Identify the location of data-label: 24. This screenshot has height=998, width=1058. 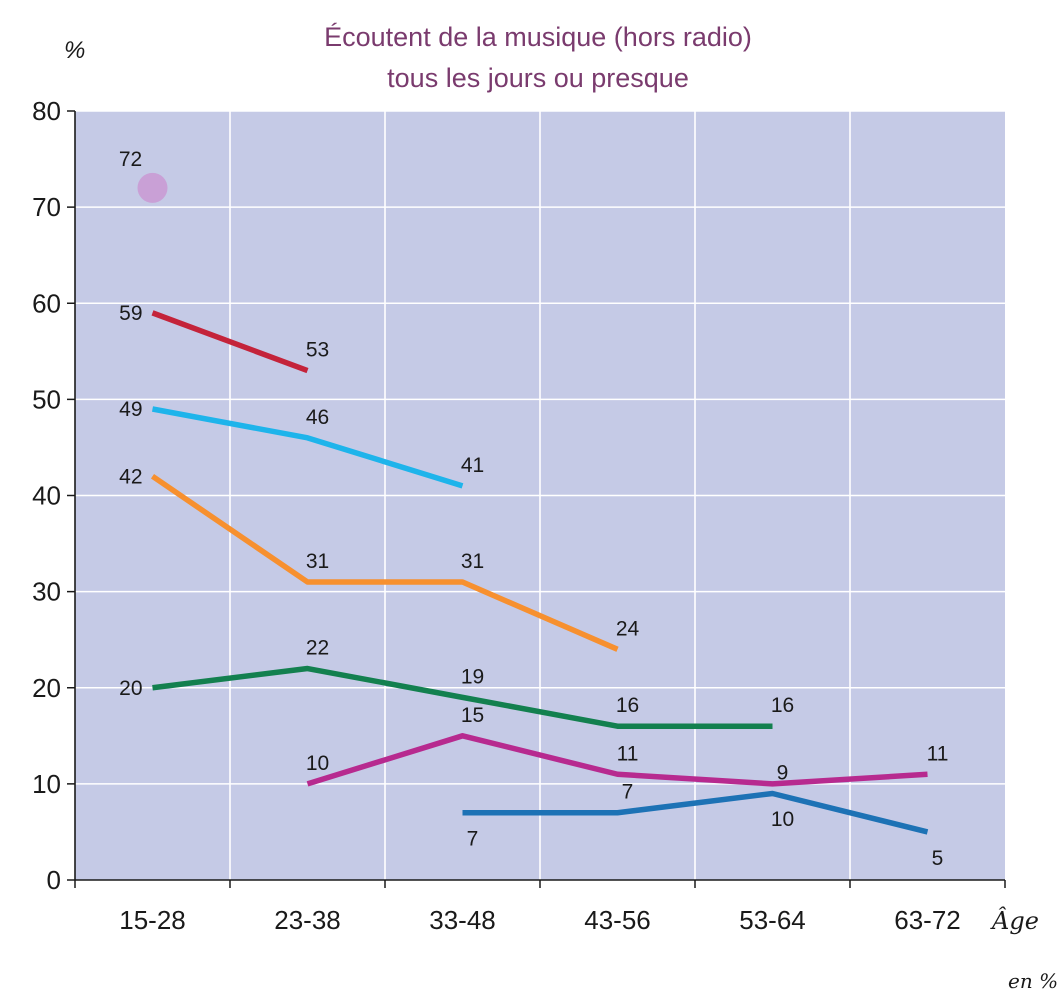
(628, 628).